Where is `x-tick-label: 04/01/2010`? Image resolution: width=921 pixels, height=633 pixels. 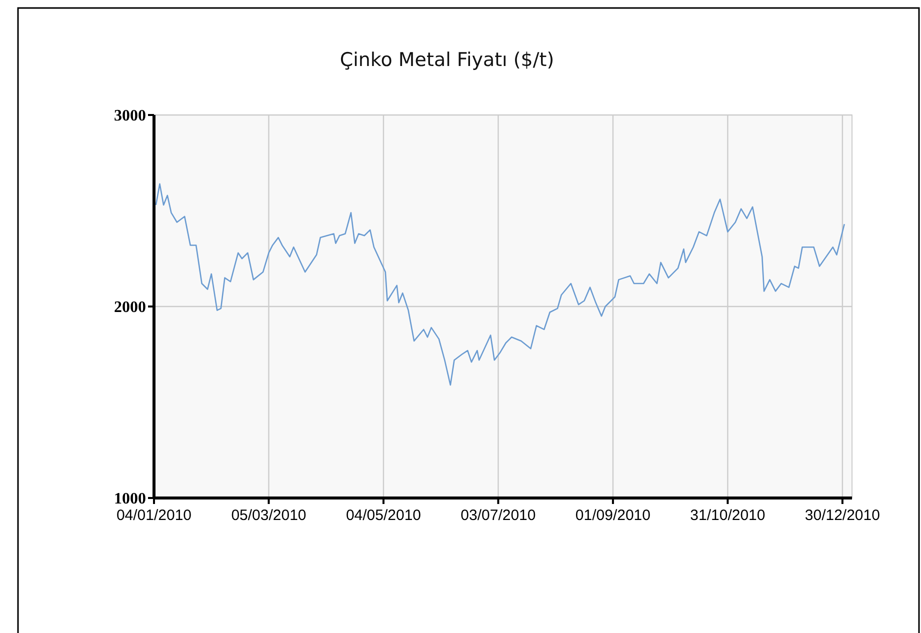
x-tick-label: 04/01/2010 is located at coordinates (154, 515).